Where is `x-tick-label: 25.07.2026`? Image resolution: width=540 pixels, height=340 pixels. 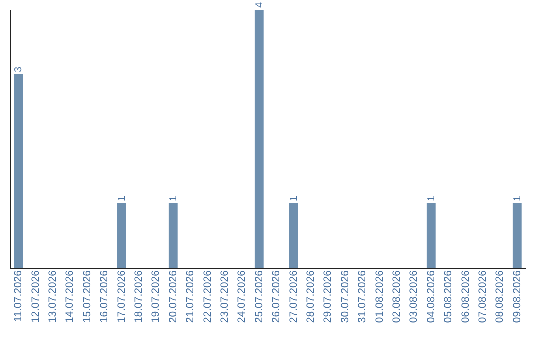
x-tick-label: 25.07.2026 is located at coordinates (259, 297).